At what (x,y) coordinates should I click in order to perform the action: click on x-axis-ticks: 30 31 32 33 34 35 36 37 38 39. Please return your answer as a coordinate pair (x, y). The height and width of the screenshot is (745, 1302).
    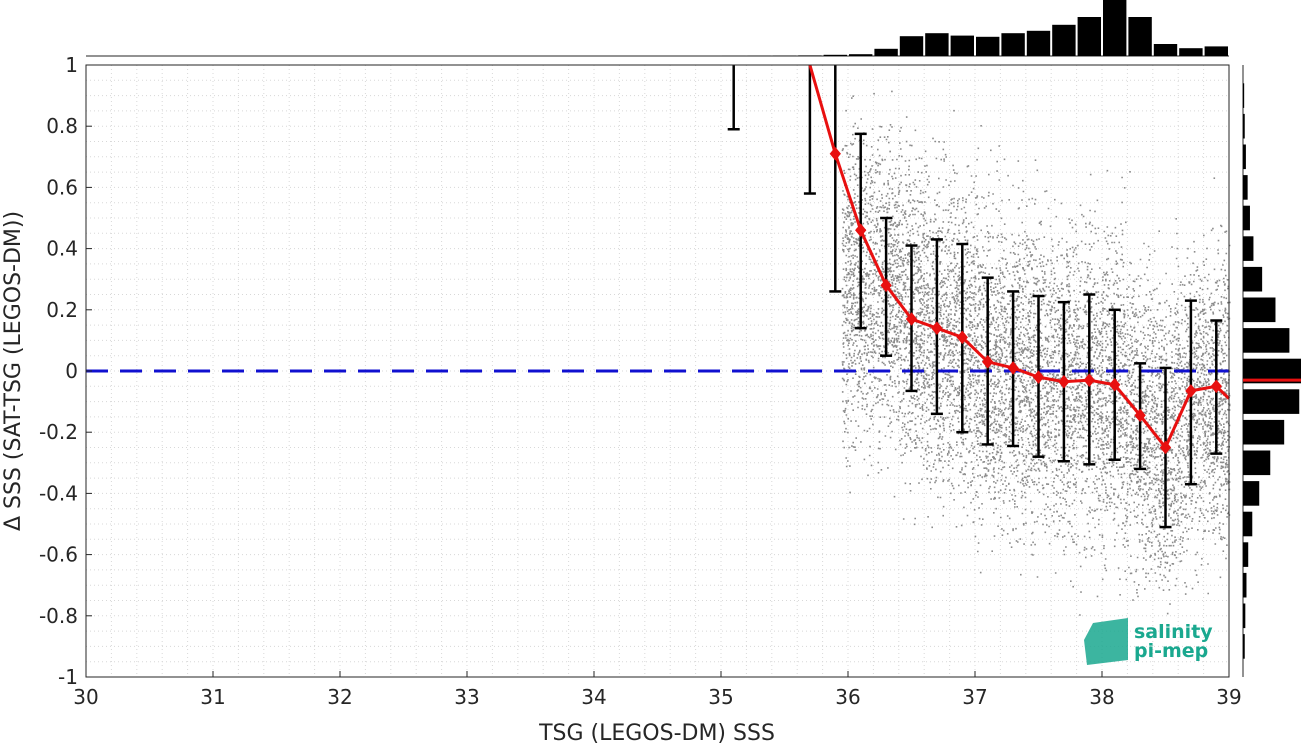
    Looking at the image, I should click on (657, 690).